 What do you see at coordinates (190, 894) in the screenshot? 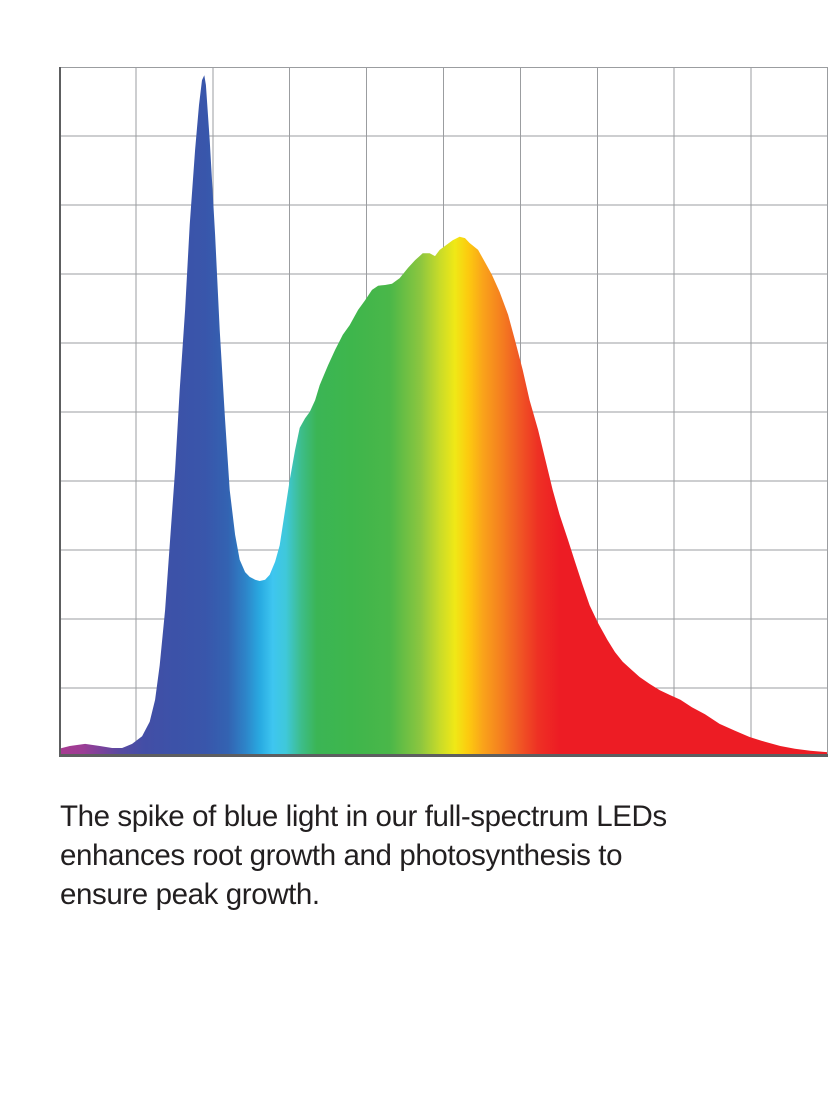
I see `caption-line-3: ensure peak growth.` at bounding box center [190, 894].